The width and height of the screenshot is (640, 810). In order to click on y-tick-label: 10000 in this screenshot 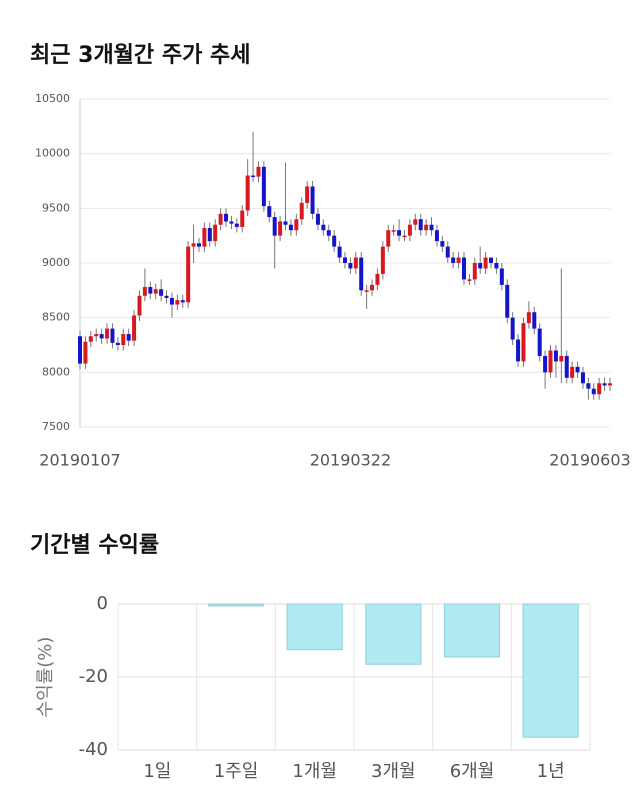, I will do `click(52, 153)`.